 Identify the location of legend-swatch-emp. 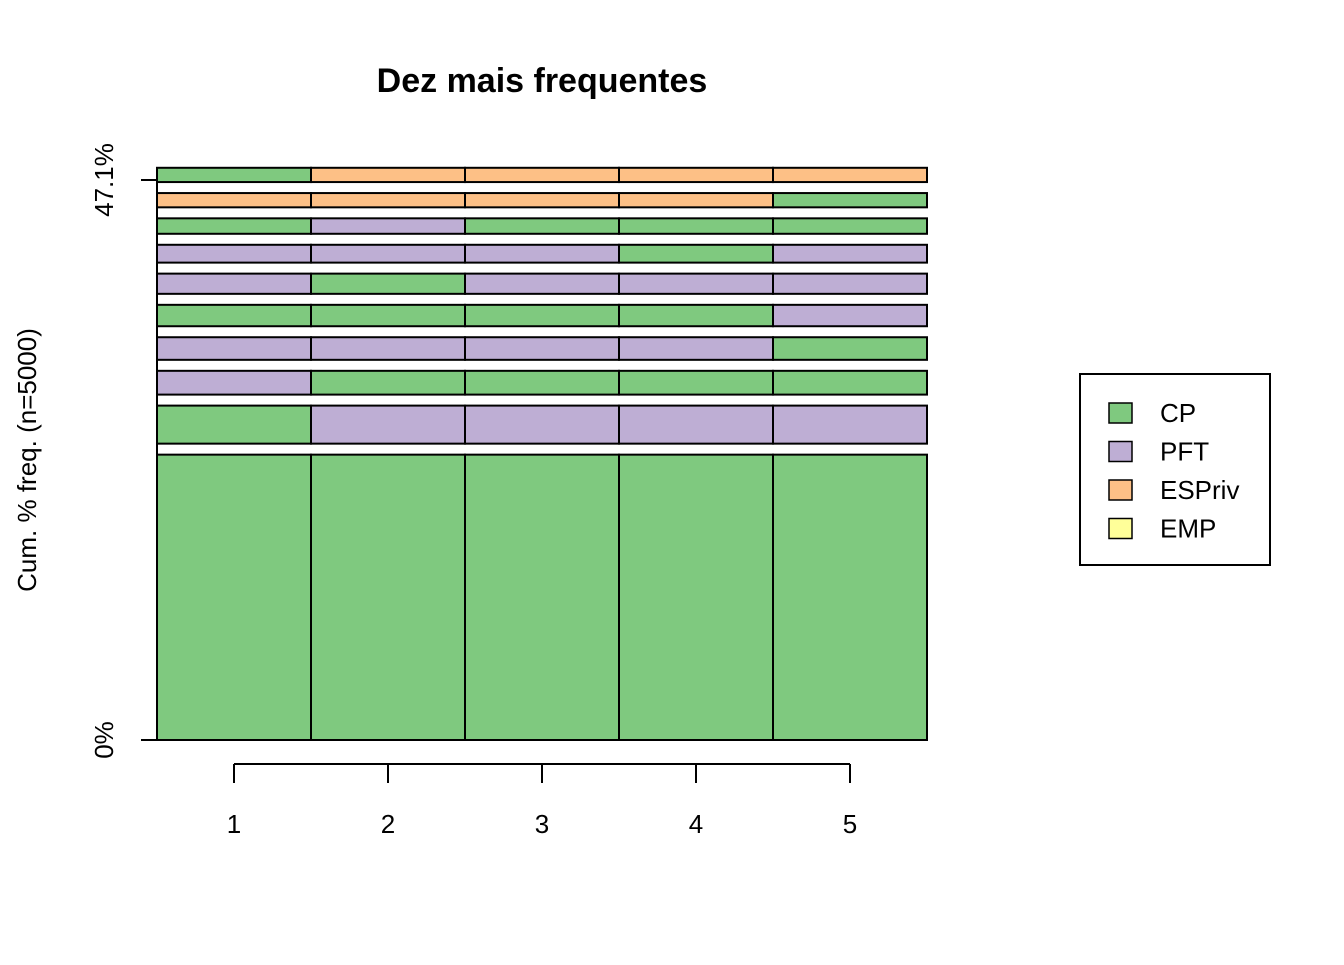
(1120, 528).